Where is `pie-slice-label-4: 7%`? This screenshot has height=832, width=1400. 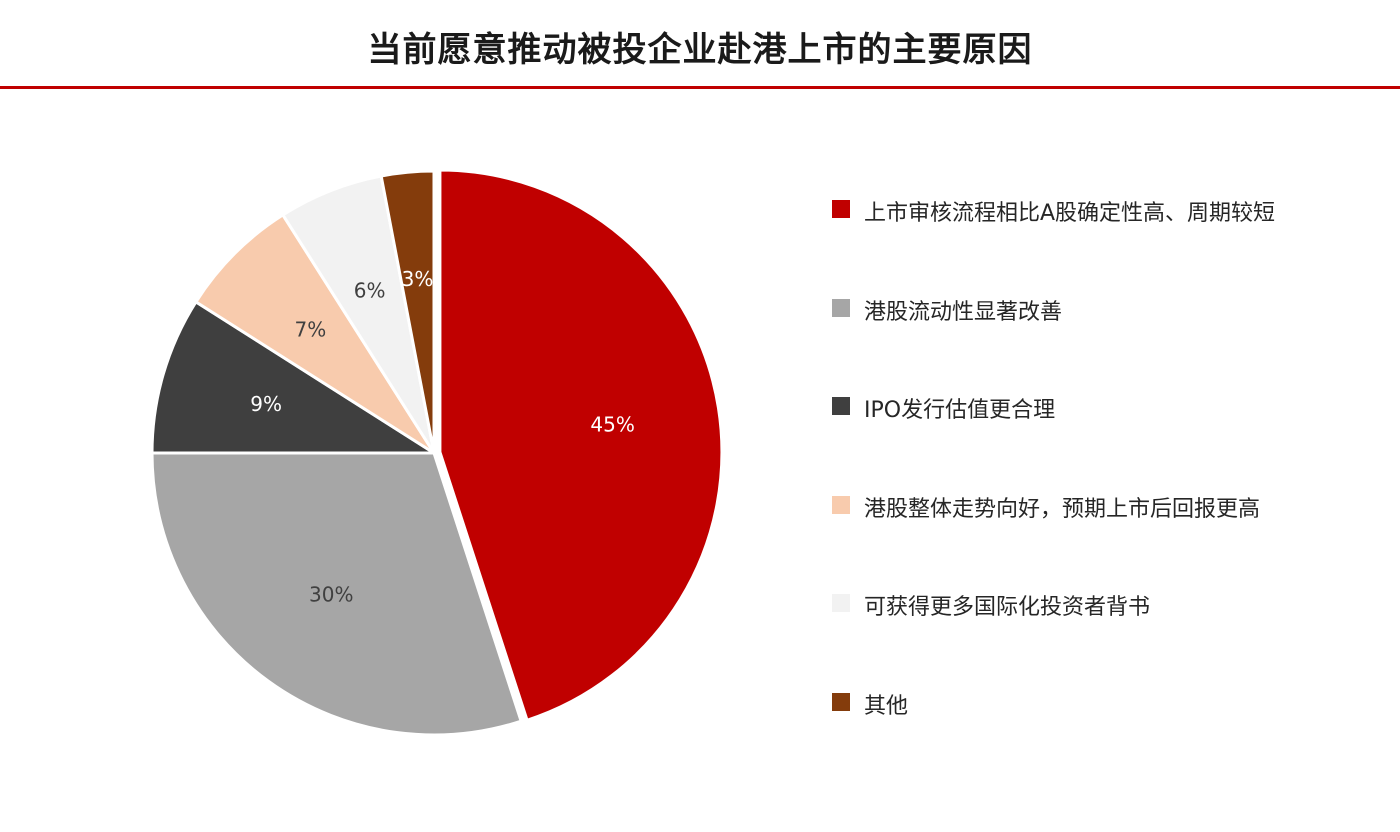
pie-slice-label-4: 7% is located at coordinates (311, 329).